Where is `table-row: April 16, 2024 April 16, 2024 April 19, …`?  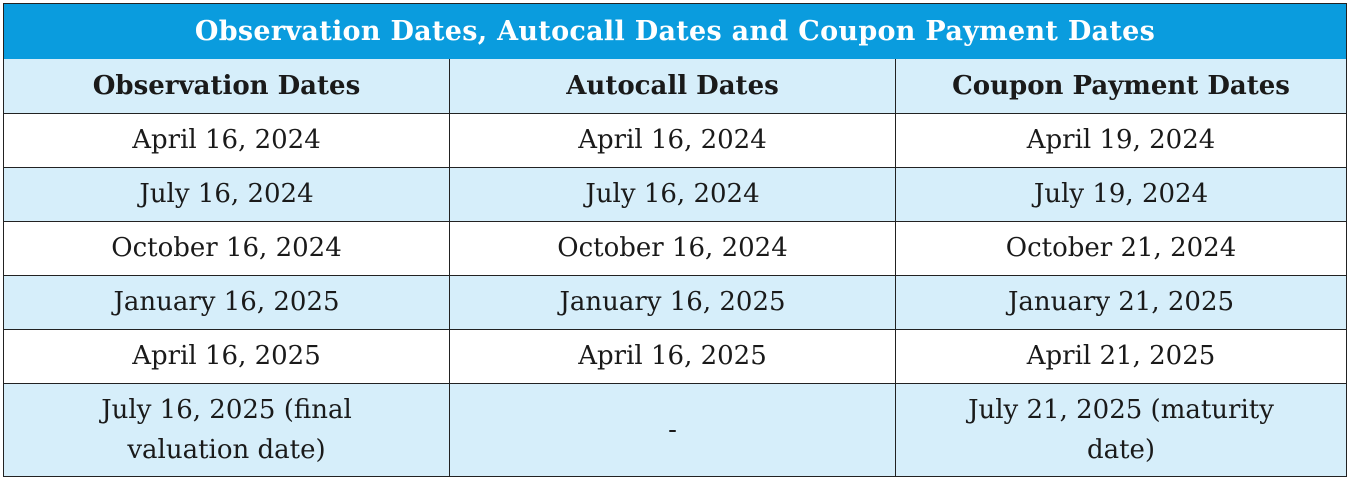 table-row: April 16, 2024 April 16, 2024 April 19, … is located at coordinates (675, 140).